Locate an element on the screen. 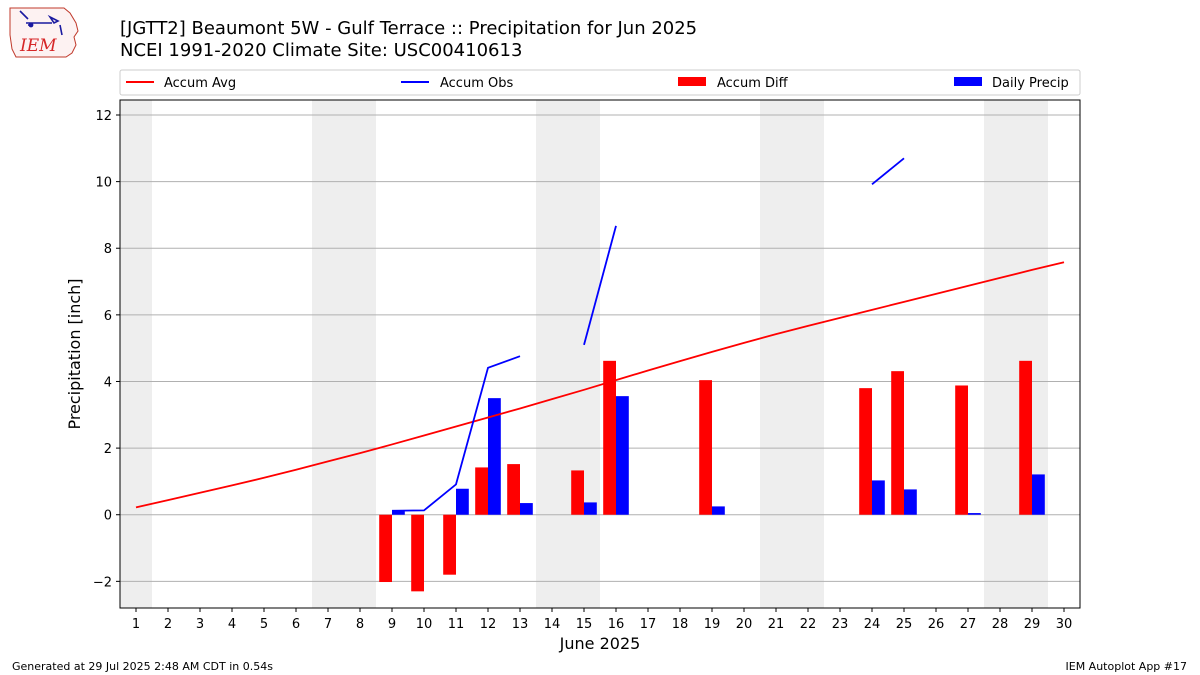  y-tick-label: 4 is located at coordinates (108, 382).